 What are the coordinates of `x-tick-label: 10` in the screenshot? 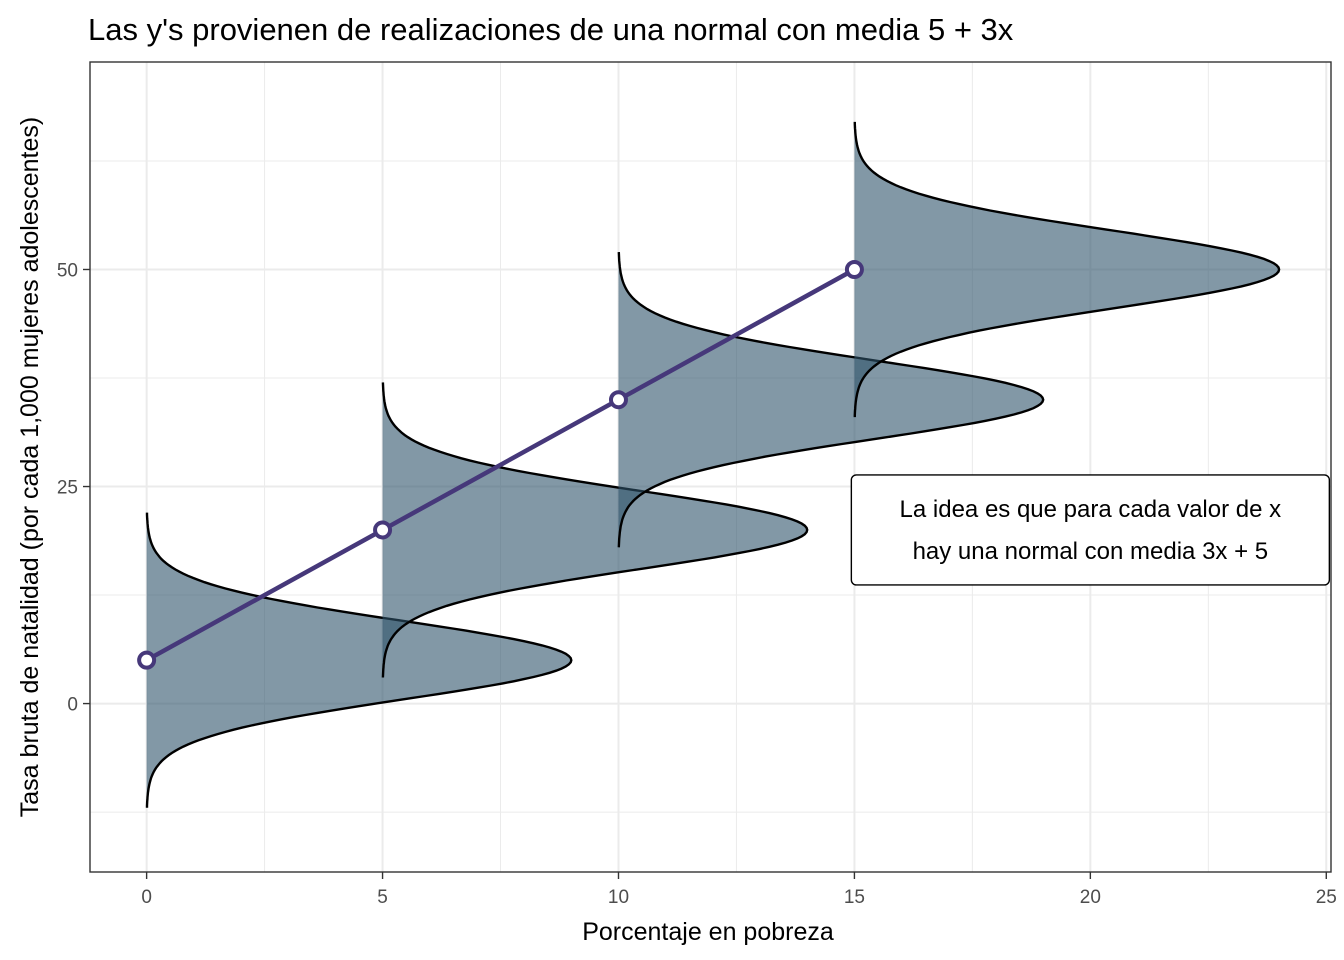 It's located at (618, 897).